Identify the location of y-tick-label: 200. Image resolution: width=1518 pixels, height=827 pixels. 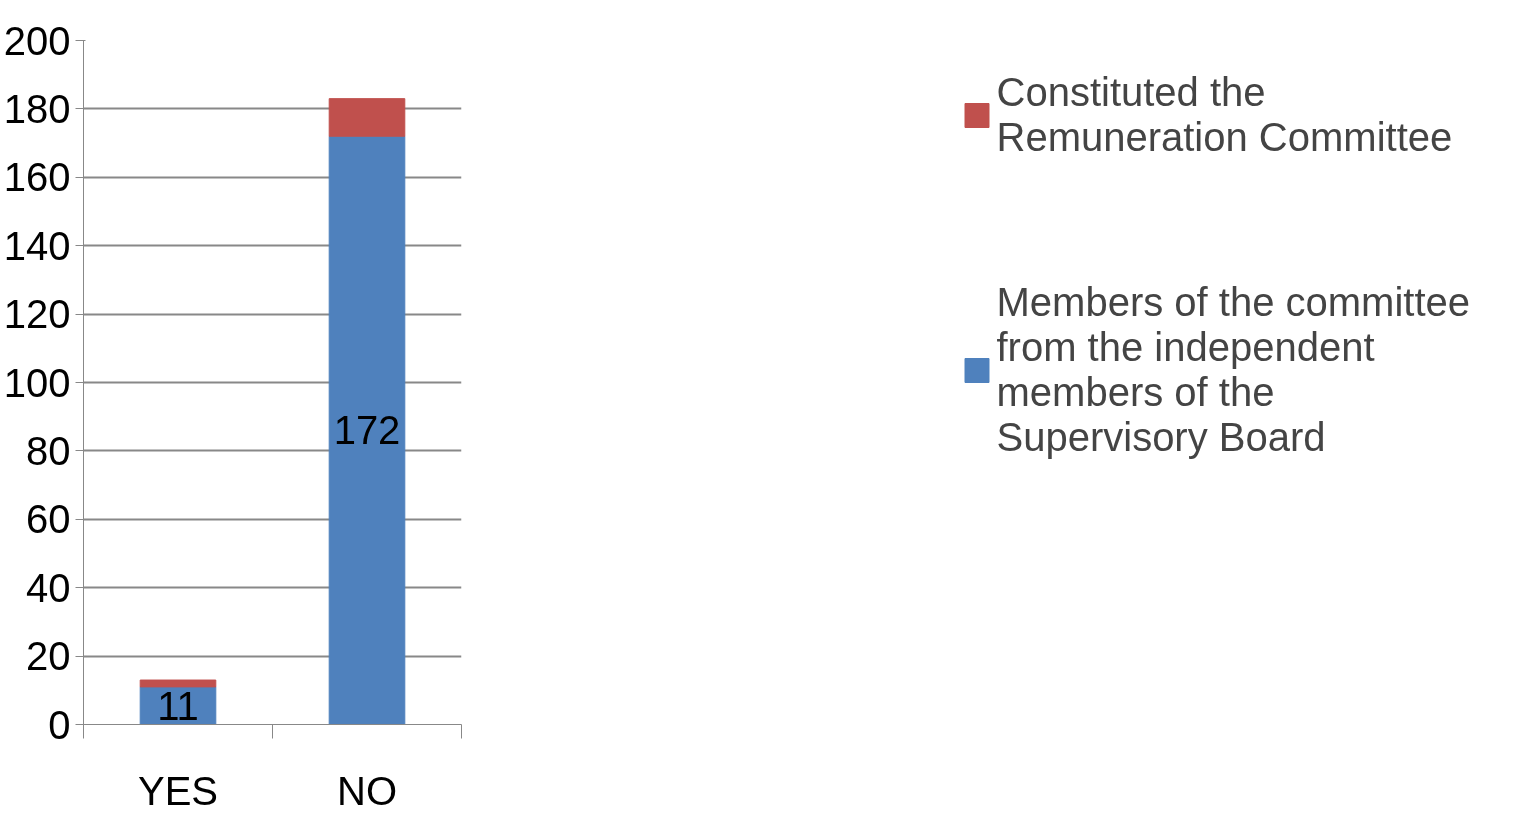
(37, 40).